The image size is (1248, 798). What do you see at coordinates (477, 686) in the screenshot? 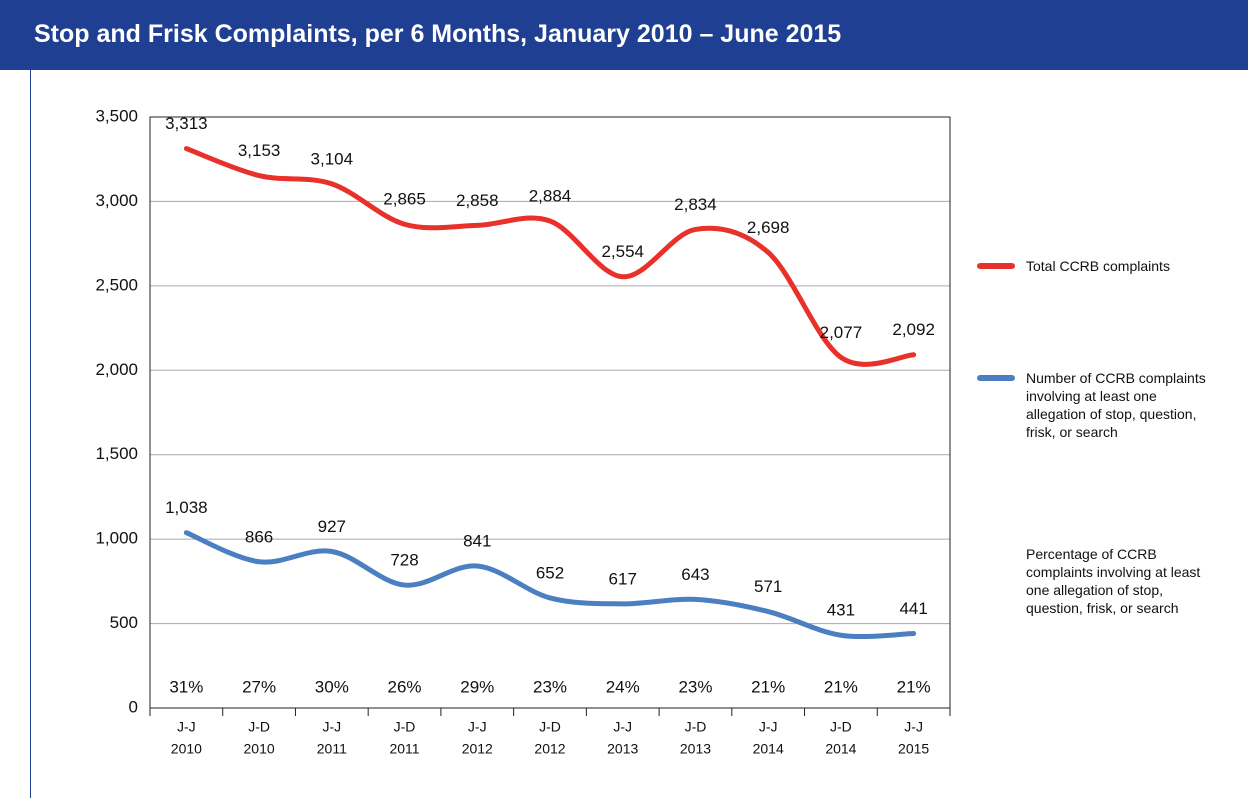
I see `percent-label: 29%` at bounding box center [477, 686].